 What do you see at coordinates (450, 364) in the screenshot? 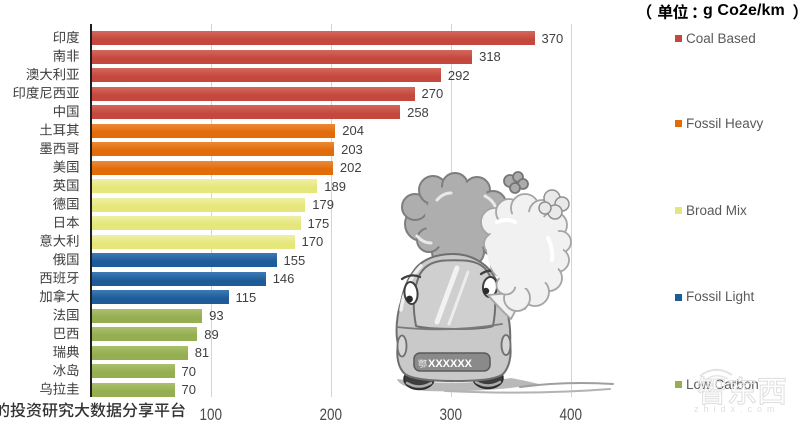
I see `svg-text: XXXXXX` at bounding box center [450, 364].